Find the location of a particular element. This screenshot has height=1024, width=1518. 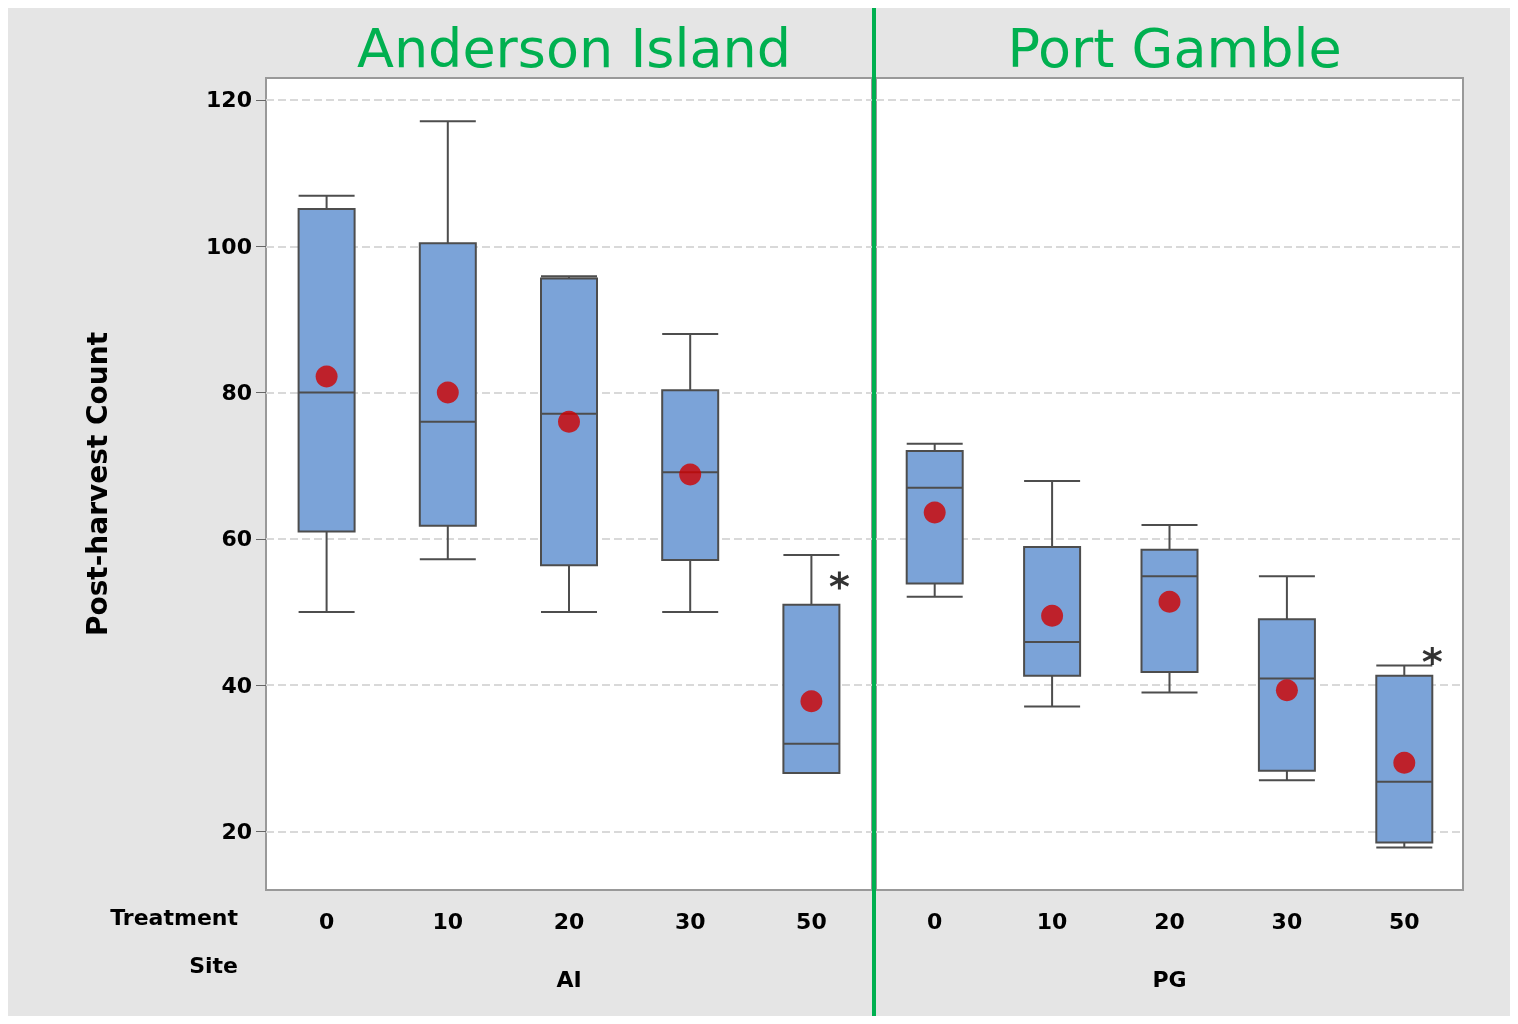

y-tick-label: 20 is located at coordinates (236, 831).